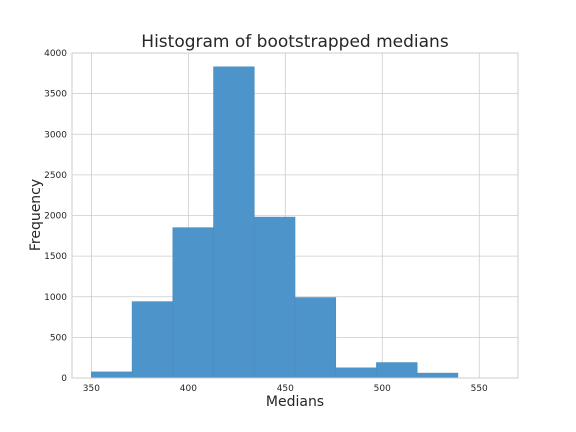 The image size is (576, 432). I want to click on x-tick-label: 550, so click(479, 389).